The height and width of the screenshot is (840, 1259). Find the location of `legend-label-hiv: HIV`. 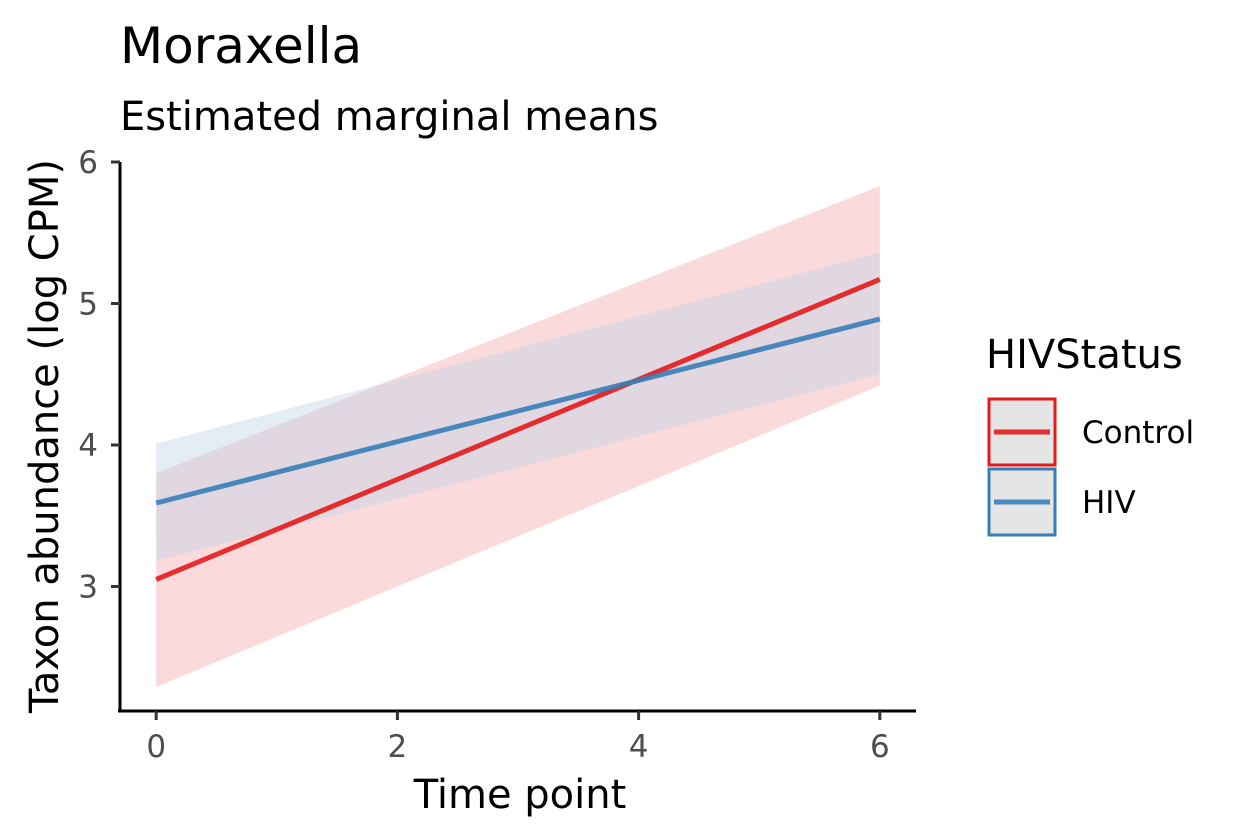

legend-label-hiv: HIV is located at coordinates (1109, 503).